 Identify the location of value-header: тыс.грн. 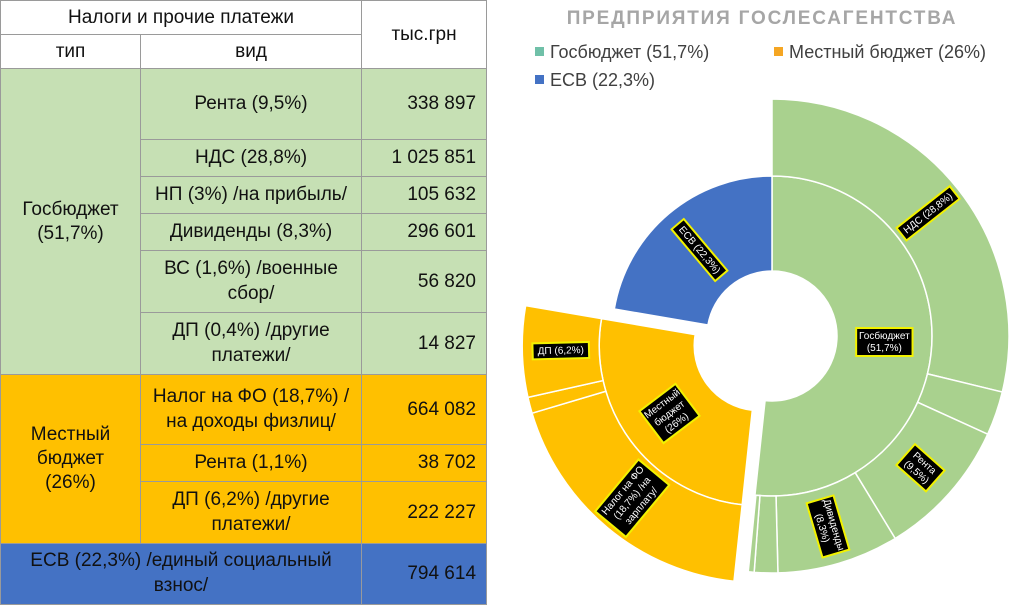
(424, 34).